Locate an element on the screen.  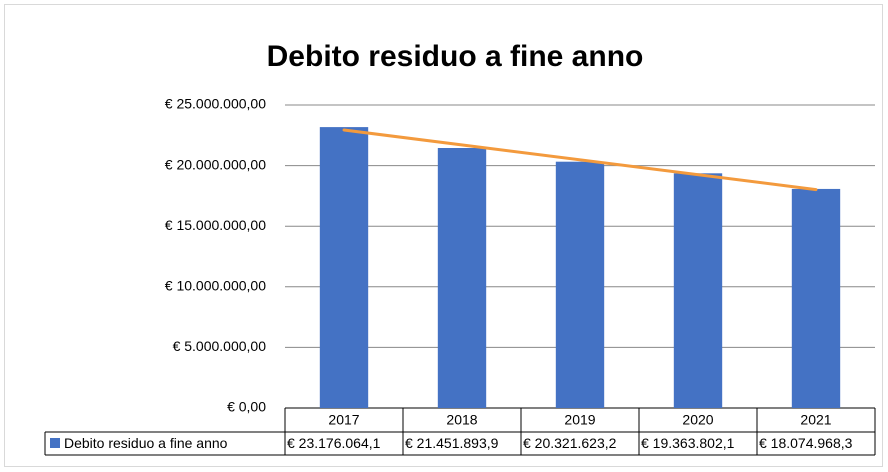
y-tick-label: € 5.000.000,00 is located at coordinates (220, 346).